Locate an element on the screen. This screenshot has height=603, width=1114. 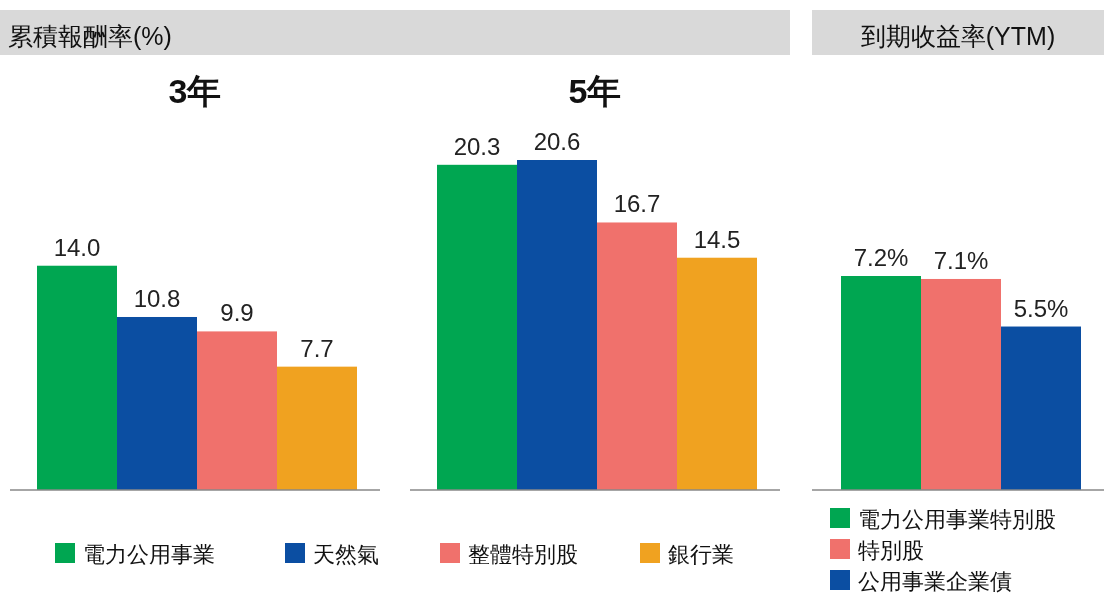
chart-title: 5年 is located at coordinates (595, 91).